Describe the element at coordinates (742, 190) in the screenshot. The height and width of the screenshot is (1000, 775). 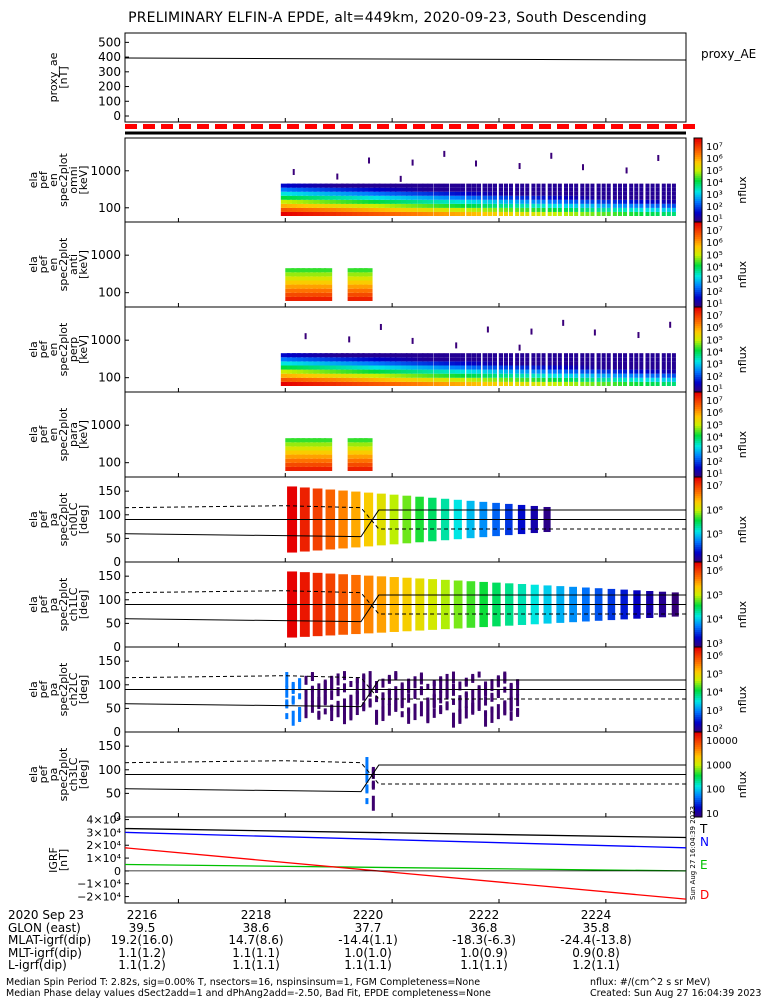
I see `colorbar-label-omni: nflux` at that location.